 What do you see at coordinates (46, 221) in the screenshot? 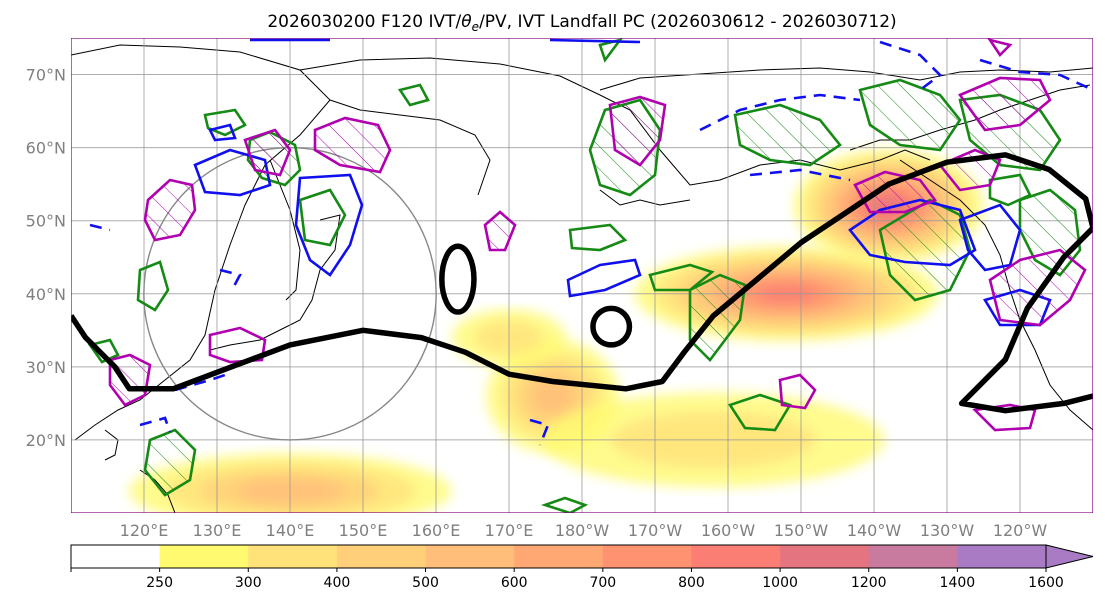
I see `lat-label: 50°N` at bounding box center [46, 221].